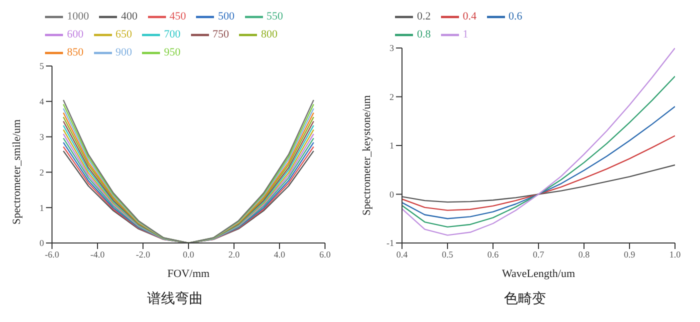 This screenshot has width=700, height=322. Describe the element at coordinates (584, 254) in the screenshot. I see `x-tick-label: 0.8` at that location.